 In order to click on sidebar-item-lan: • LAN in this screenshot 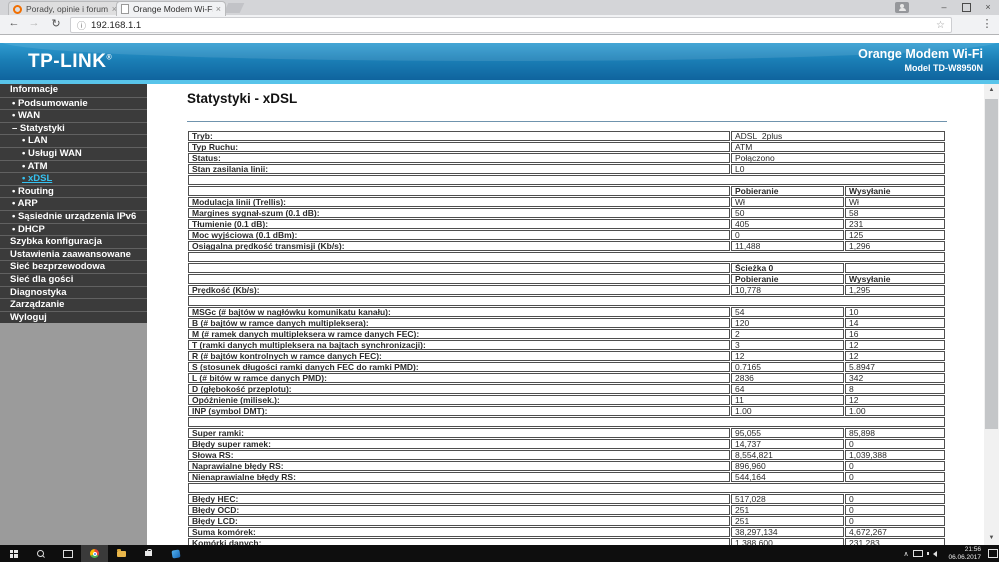, I will do `click(73, 140)`.